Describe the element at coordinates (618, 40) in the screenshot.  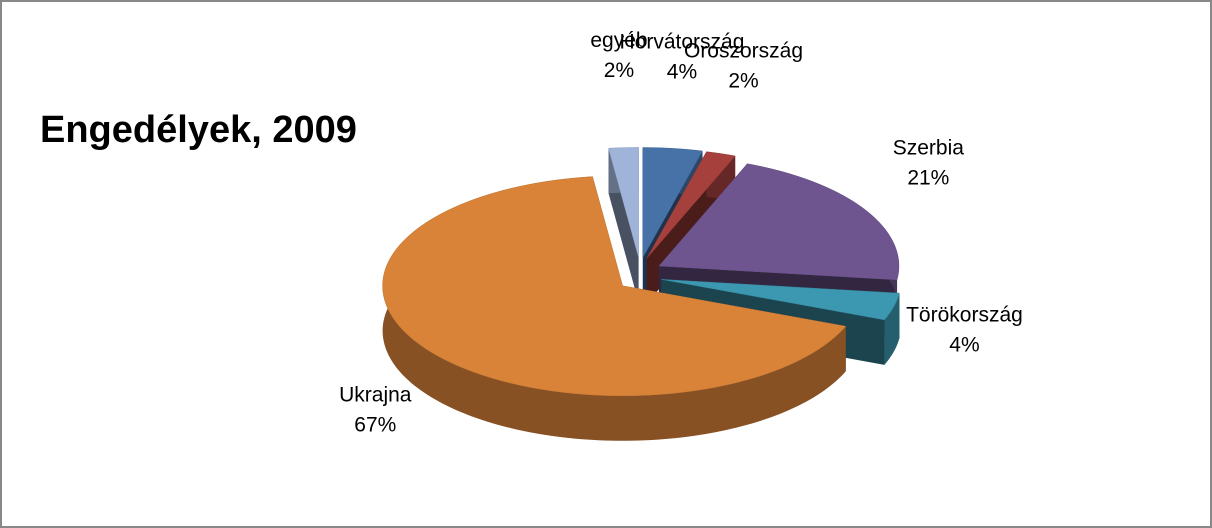
I see `category-label: egyéb` at that location.